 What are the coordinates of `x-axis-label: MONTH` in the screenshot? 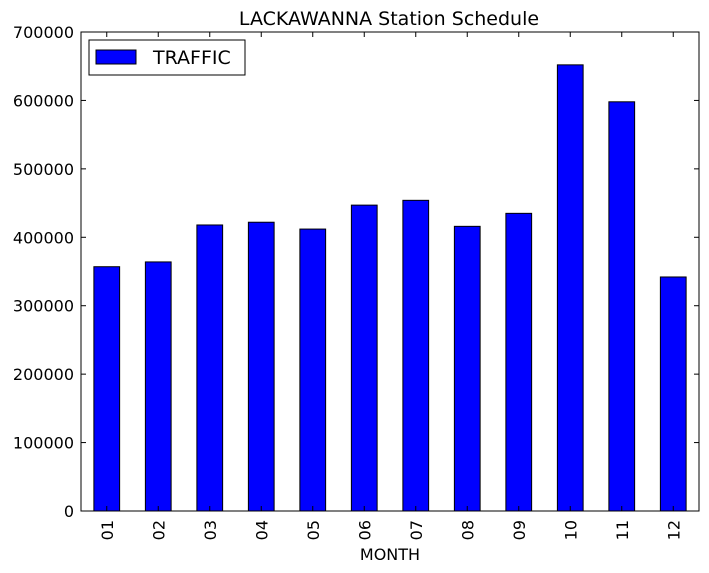 It's located at (390, 554).